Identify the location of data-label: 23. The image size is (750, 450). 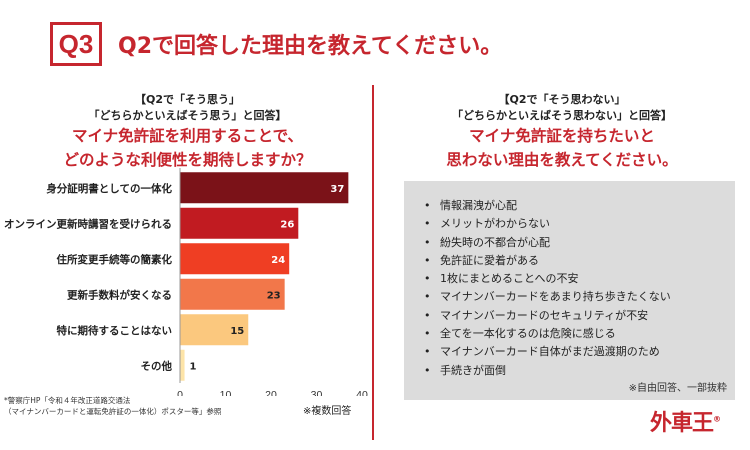
(274, 295).